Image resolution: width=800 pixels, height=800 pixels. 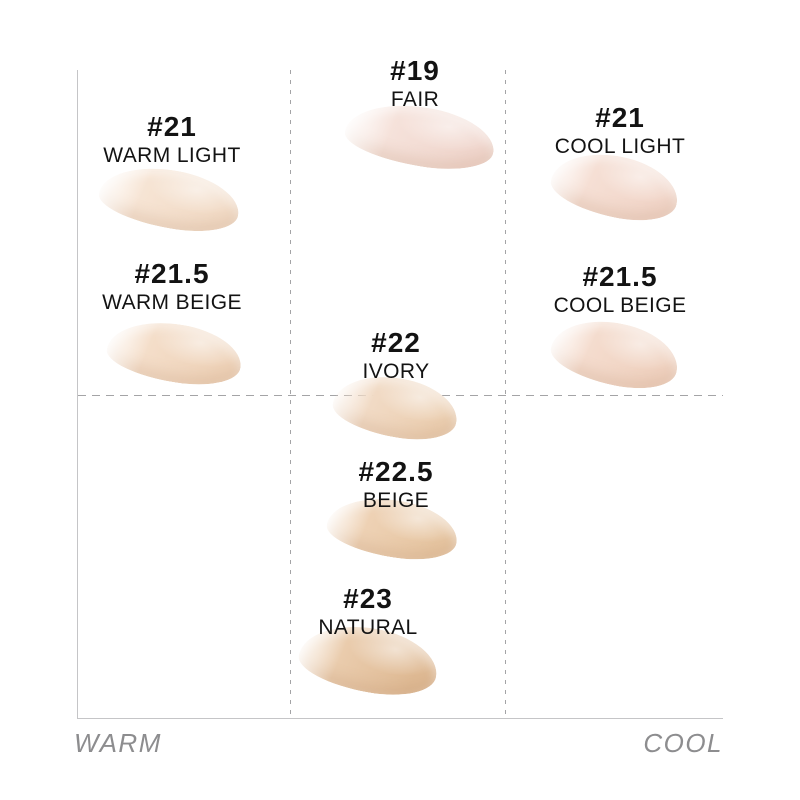 What do you see at coordinates (620, 147) in the screenshot?
I see `shade-name: COOL LIGHT` at bounding box center [620, 147].